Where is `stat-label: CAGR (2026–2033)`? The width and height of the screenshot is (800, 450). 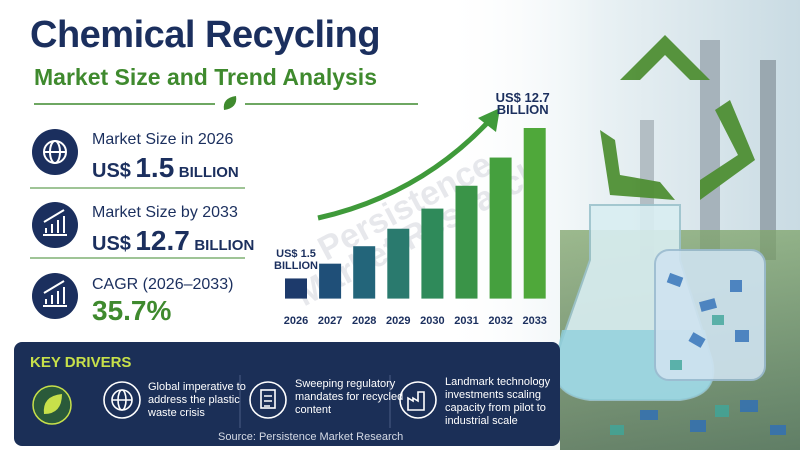 stat-label: CAGR (2026–2033) is located at coordinates (163, 284).